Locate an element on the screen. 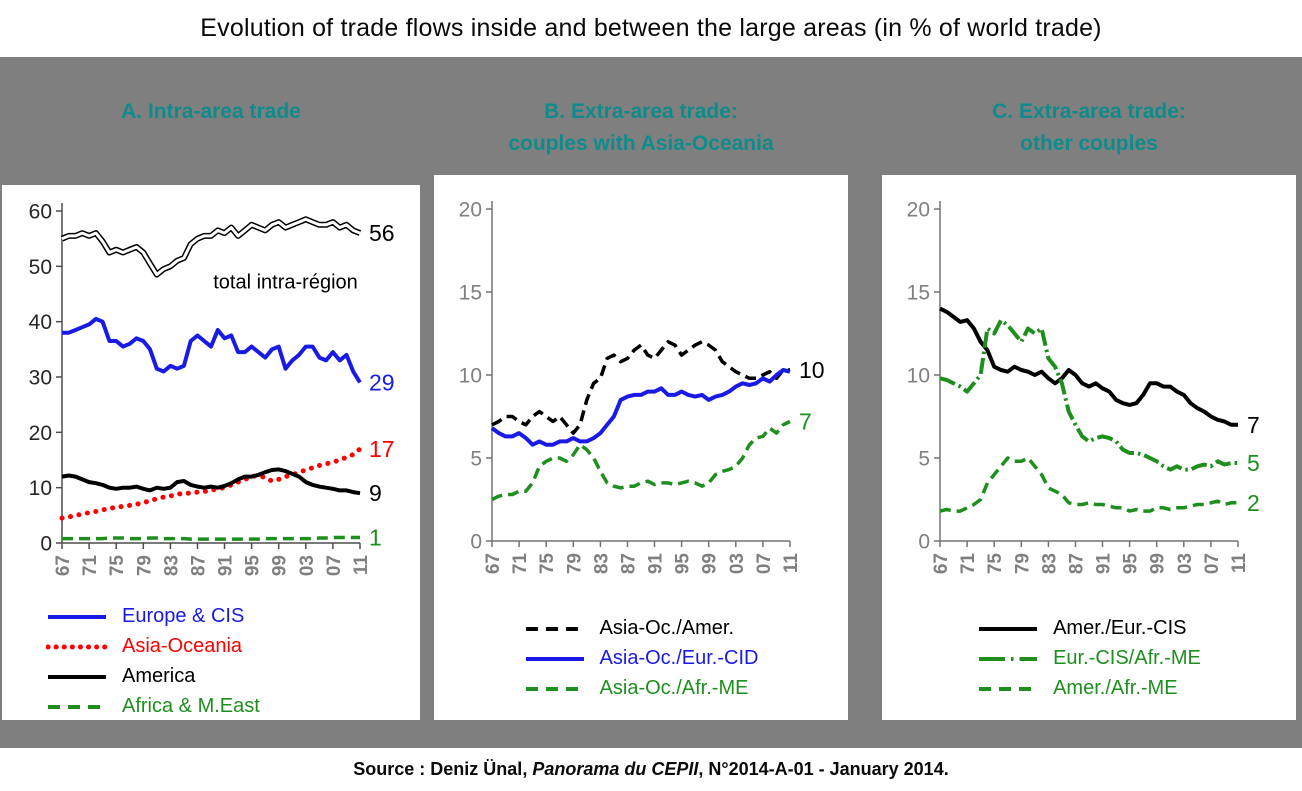 The width and height of the screenshot is (1302, 791). legend-label: Africa & M.East is located at coordinates (191, 706).